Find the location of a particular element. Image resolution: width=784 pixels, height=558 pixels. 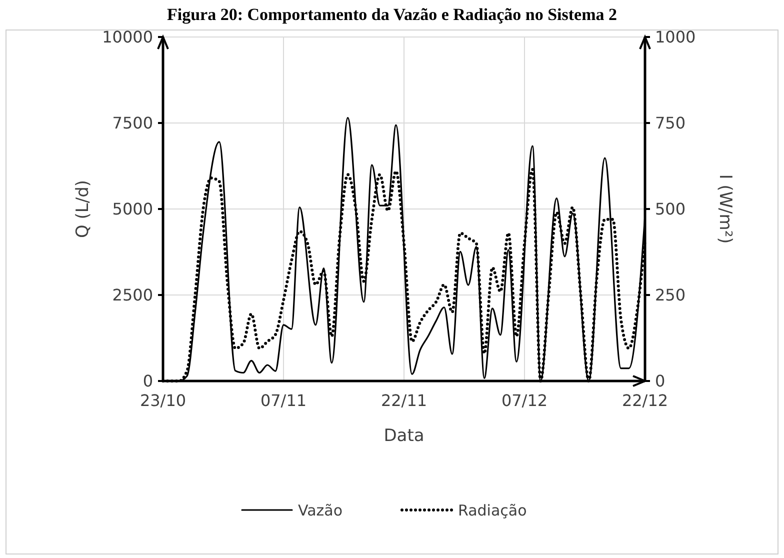

legend-label: Radiação is located at coordinates (492, 510).